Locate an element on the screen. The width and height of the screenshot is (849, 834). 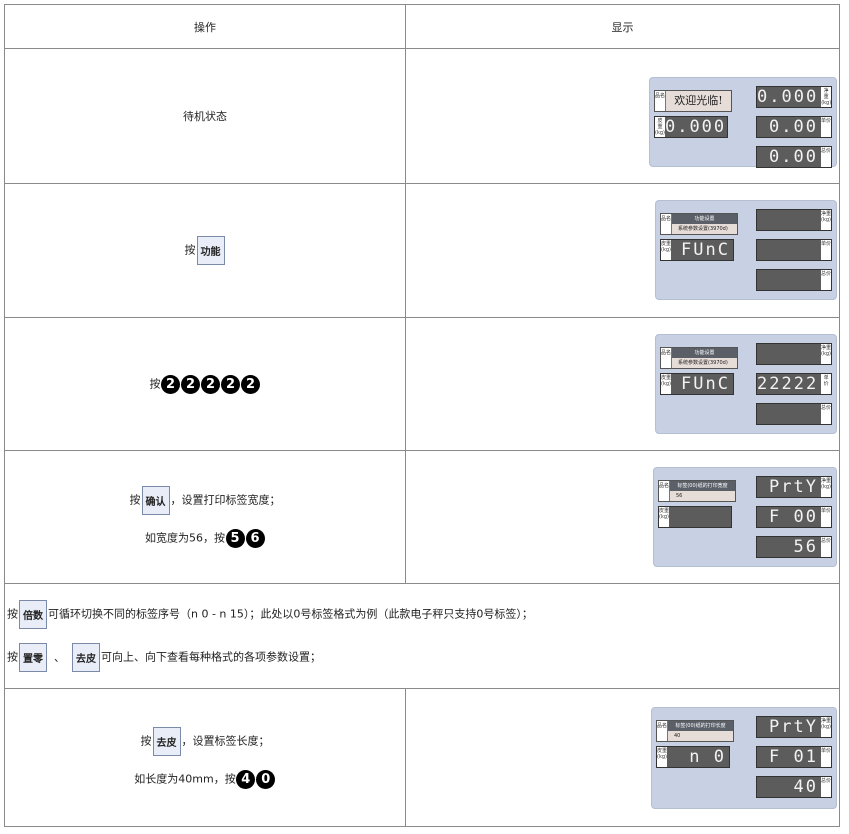
price-value is located at coordinates (789, 250).